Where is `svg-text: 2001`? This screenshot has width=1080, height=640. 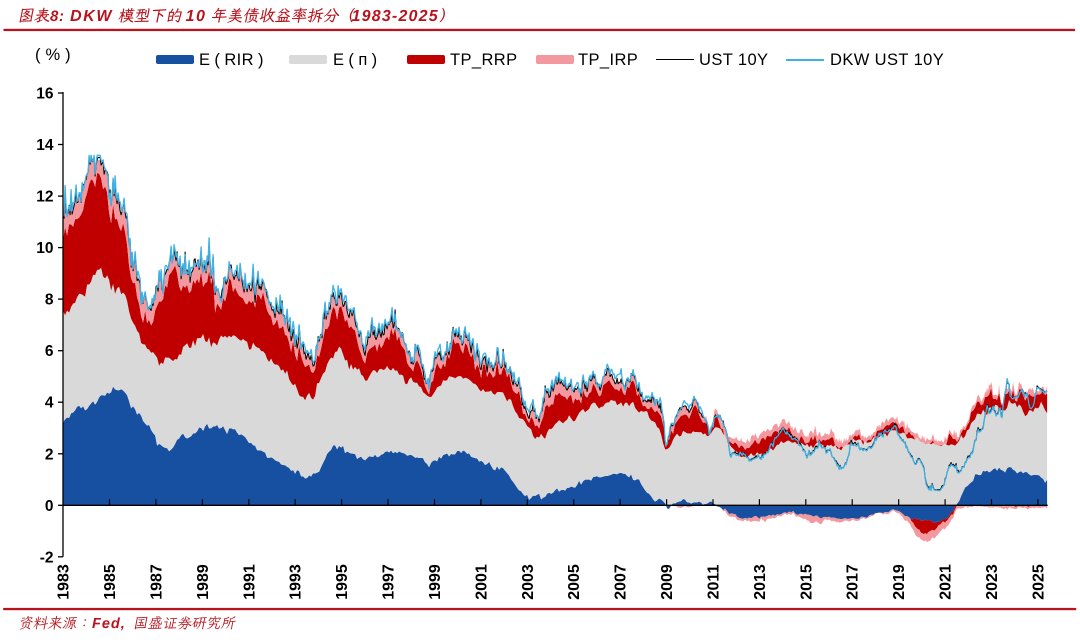
svg-text: 2001 is located at coordinates (481, 582).